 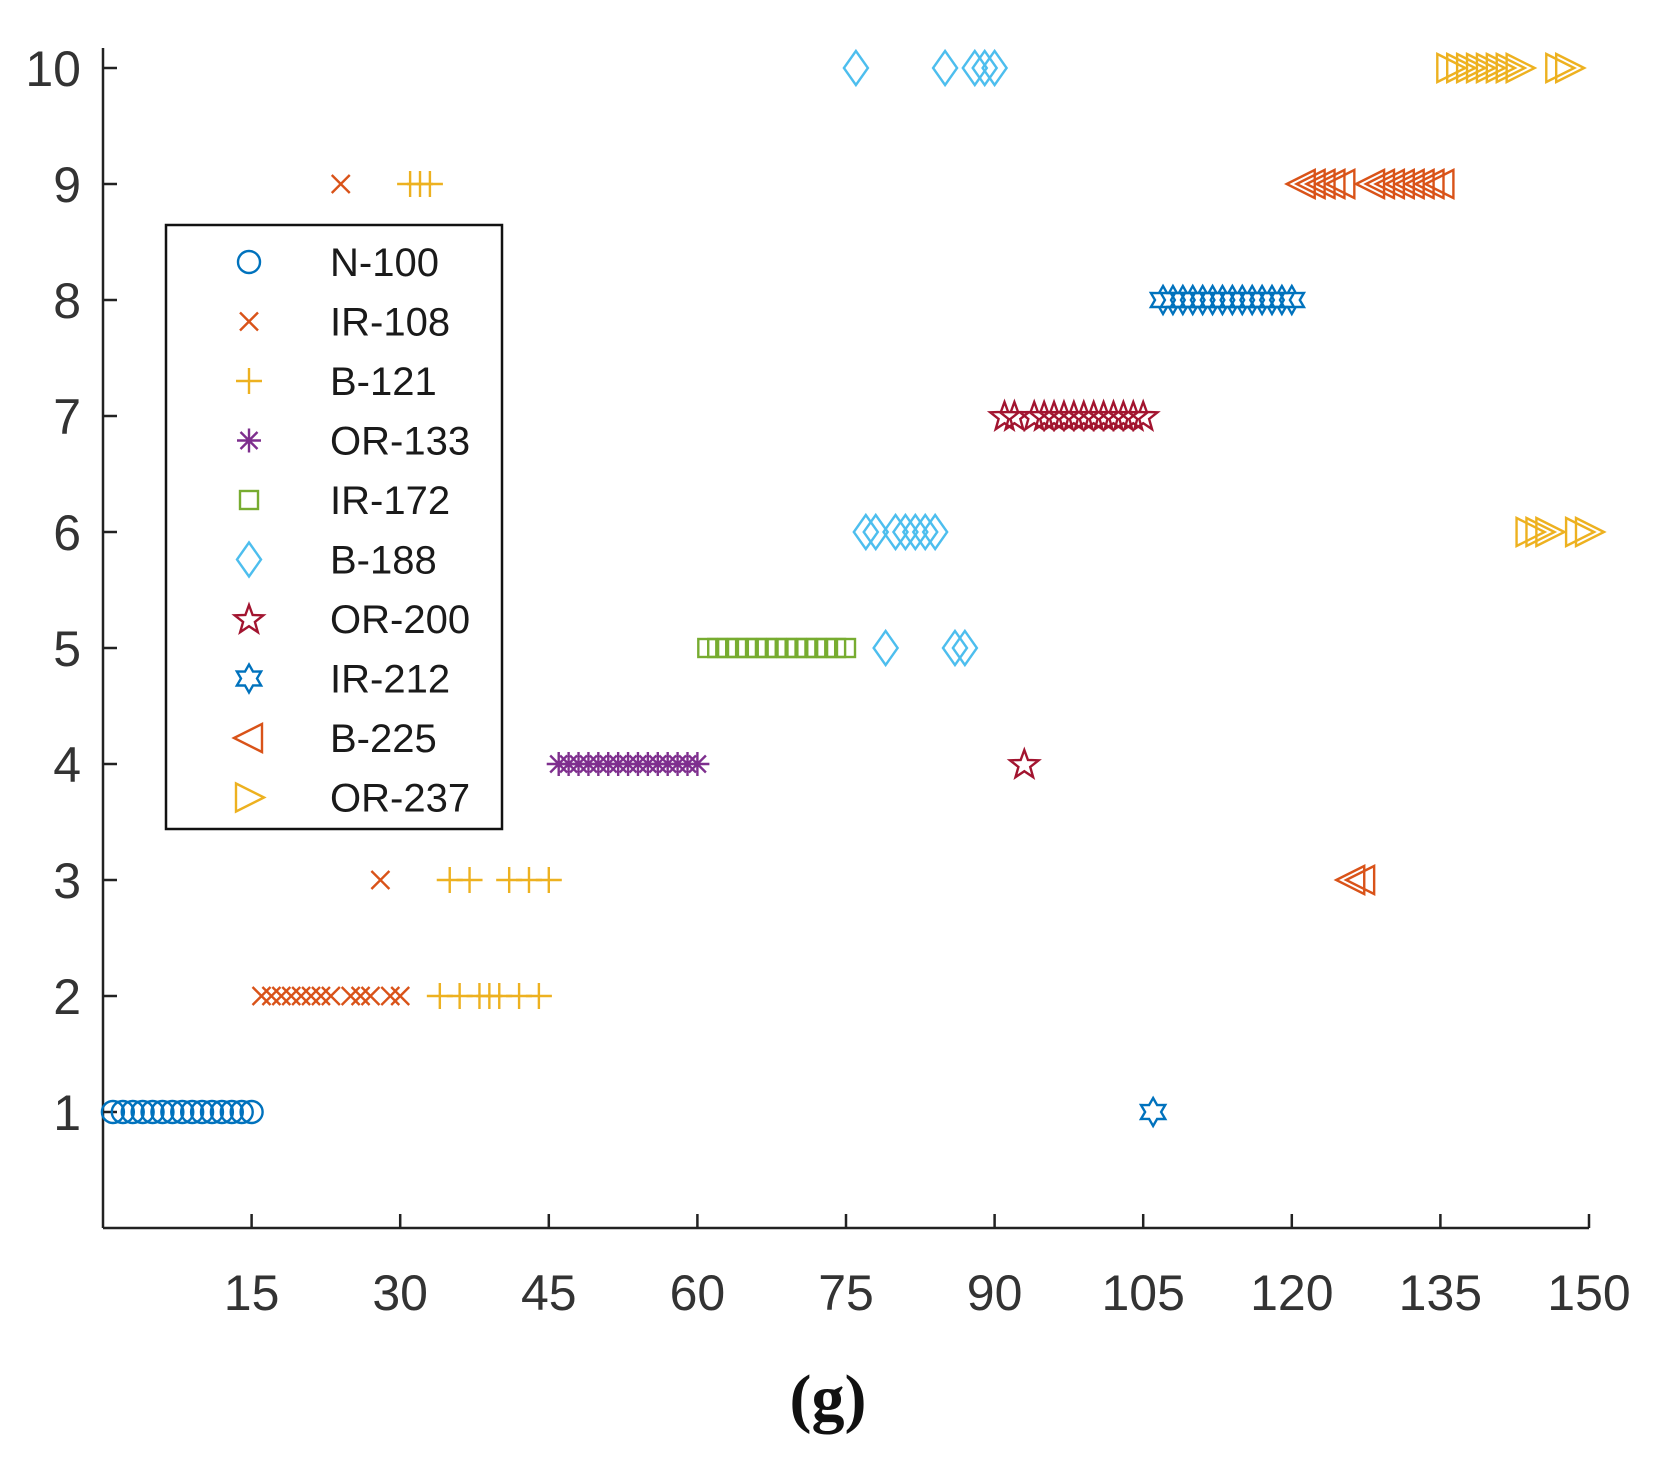 I want to click on legend-item: N-100, so click(x=337, y=263).